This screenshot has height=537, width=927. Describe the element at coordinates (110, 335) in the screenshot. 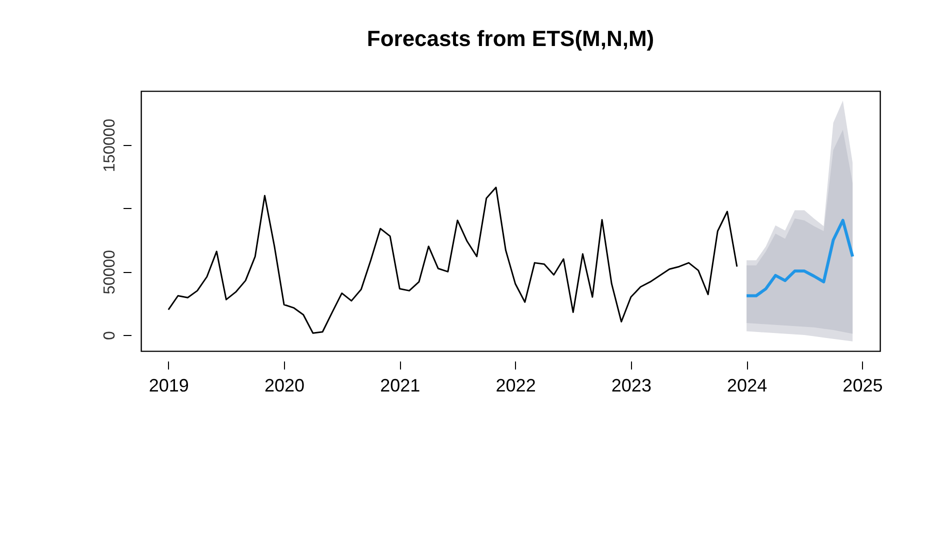

I see `y-tick-label: 0` at that location.